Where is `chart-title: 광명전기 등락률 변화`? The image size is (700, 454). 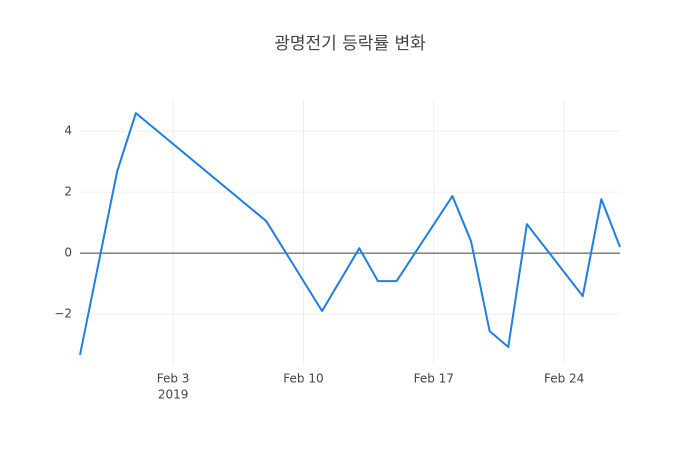
chart-title: 광명전기 등락률 변화 is located at coordinates (350, 44).